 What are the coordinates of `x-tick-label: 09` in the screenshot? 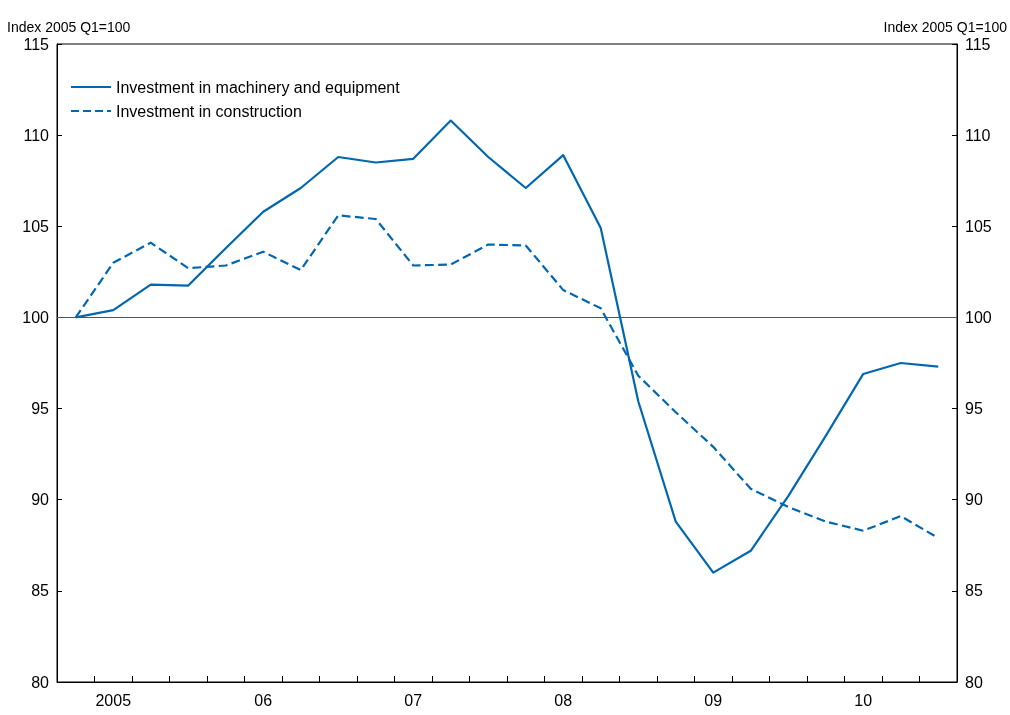 It's located at (713, 700).